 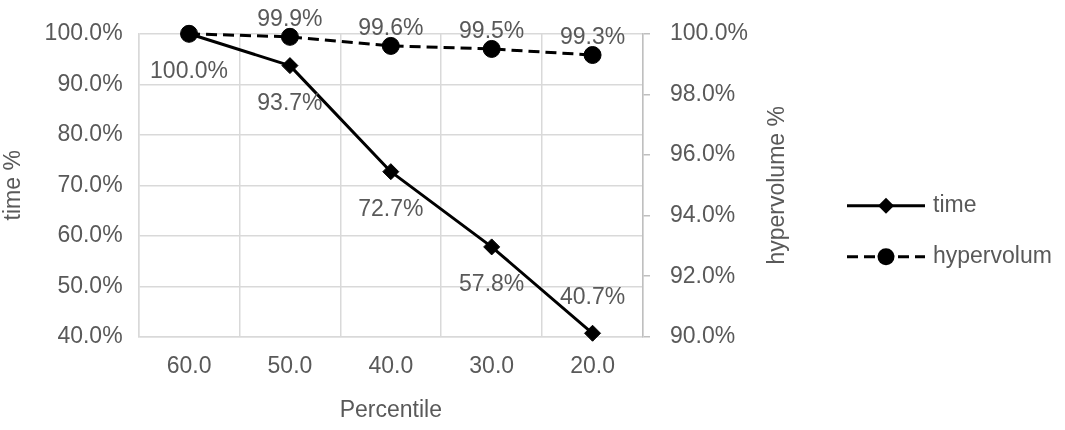 What do you see at coordinates (492, 364) in the screenshot?
I see `x-tick-label: 30.0` at bounding box center [492, 364].